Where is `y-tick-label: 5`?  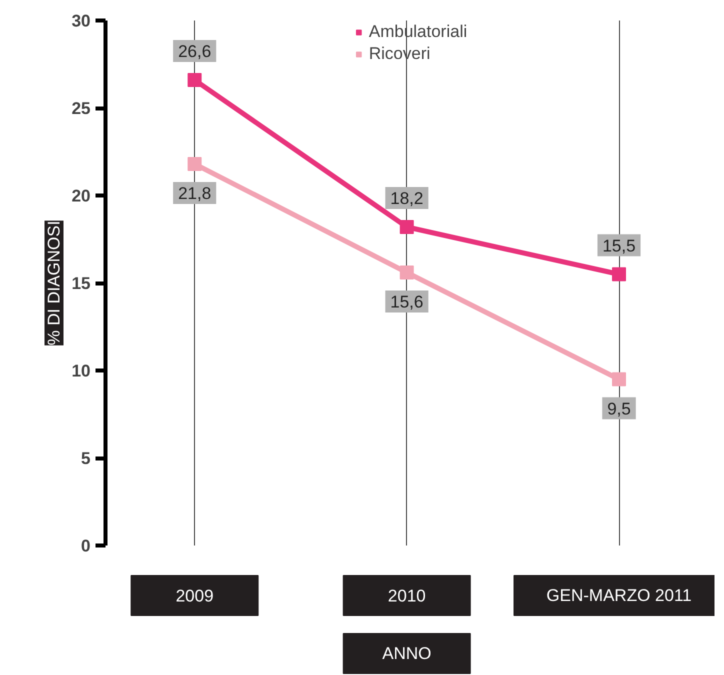
y-tick-label: 5 is located at coordinates (86, 458).